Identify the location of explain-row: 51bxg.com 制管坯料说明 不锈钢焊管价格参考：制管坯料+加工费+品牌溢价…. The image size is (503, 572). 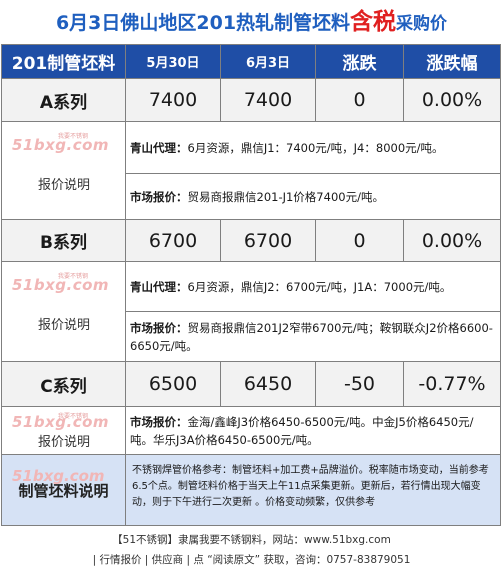
(251, 490).